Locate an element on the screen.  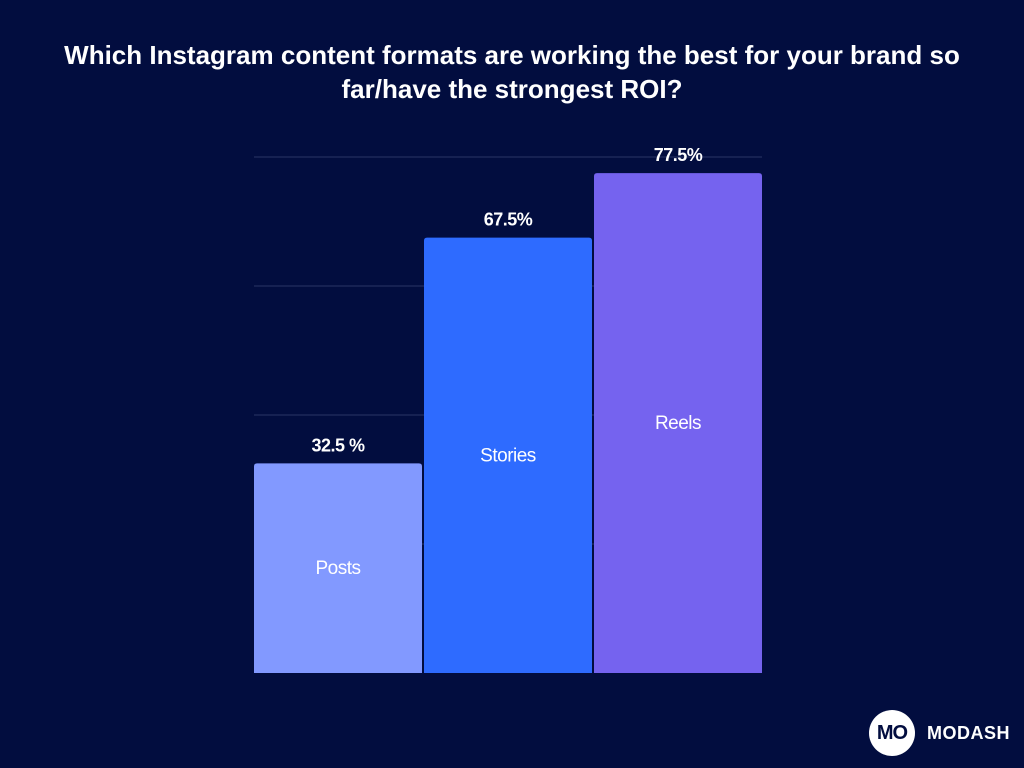
brand-mark: MO MODASH is located at coordinates (939, 733).